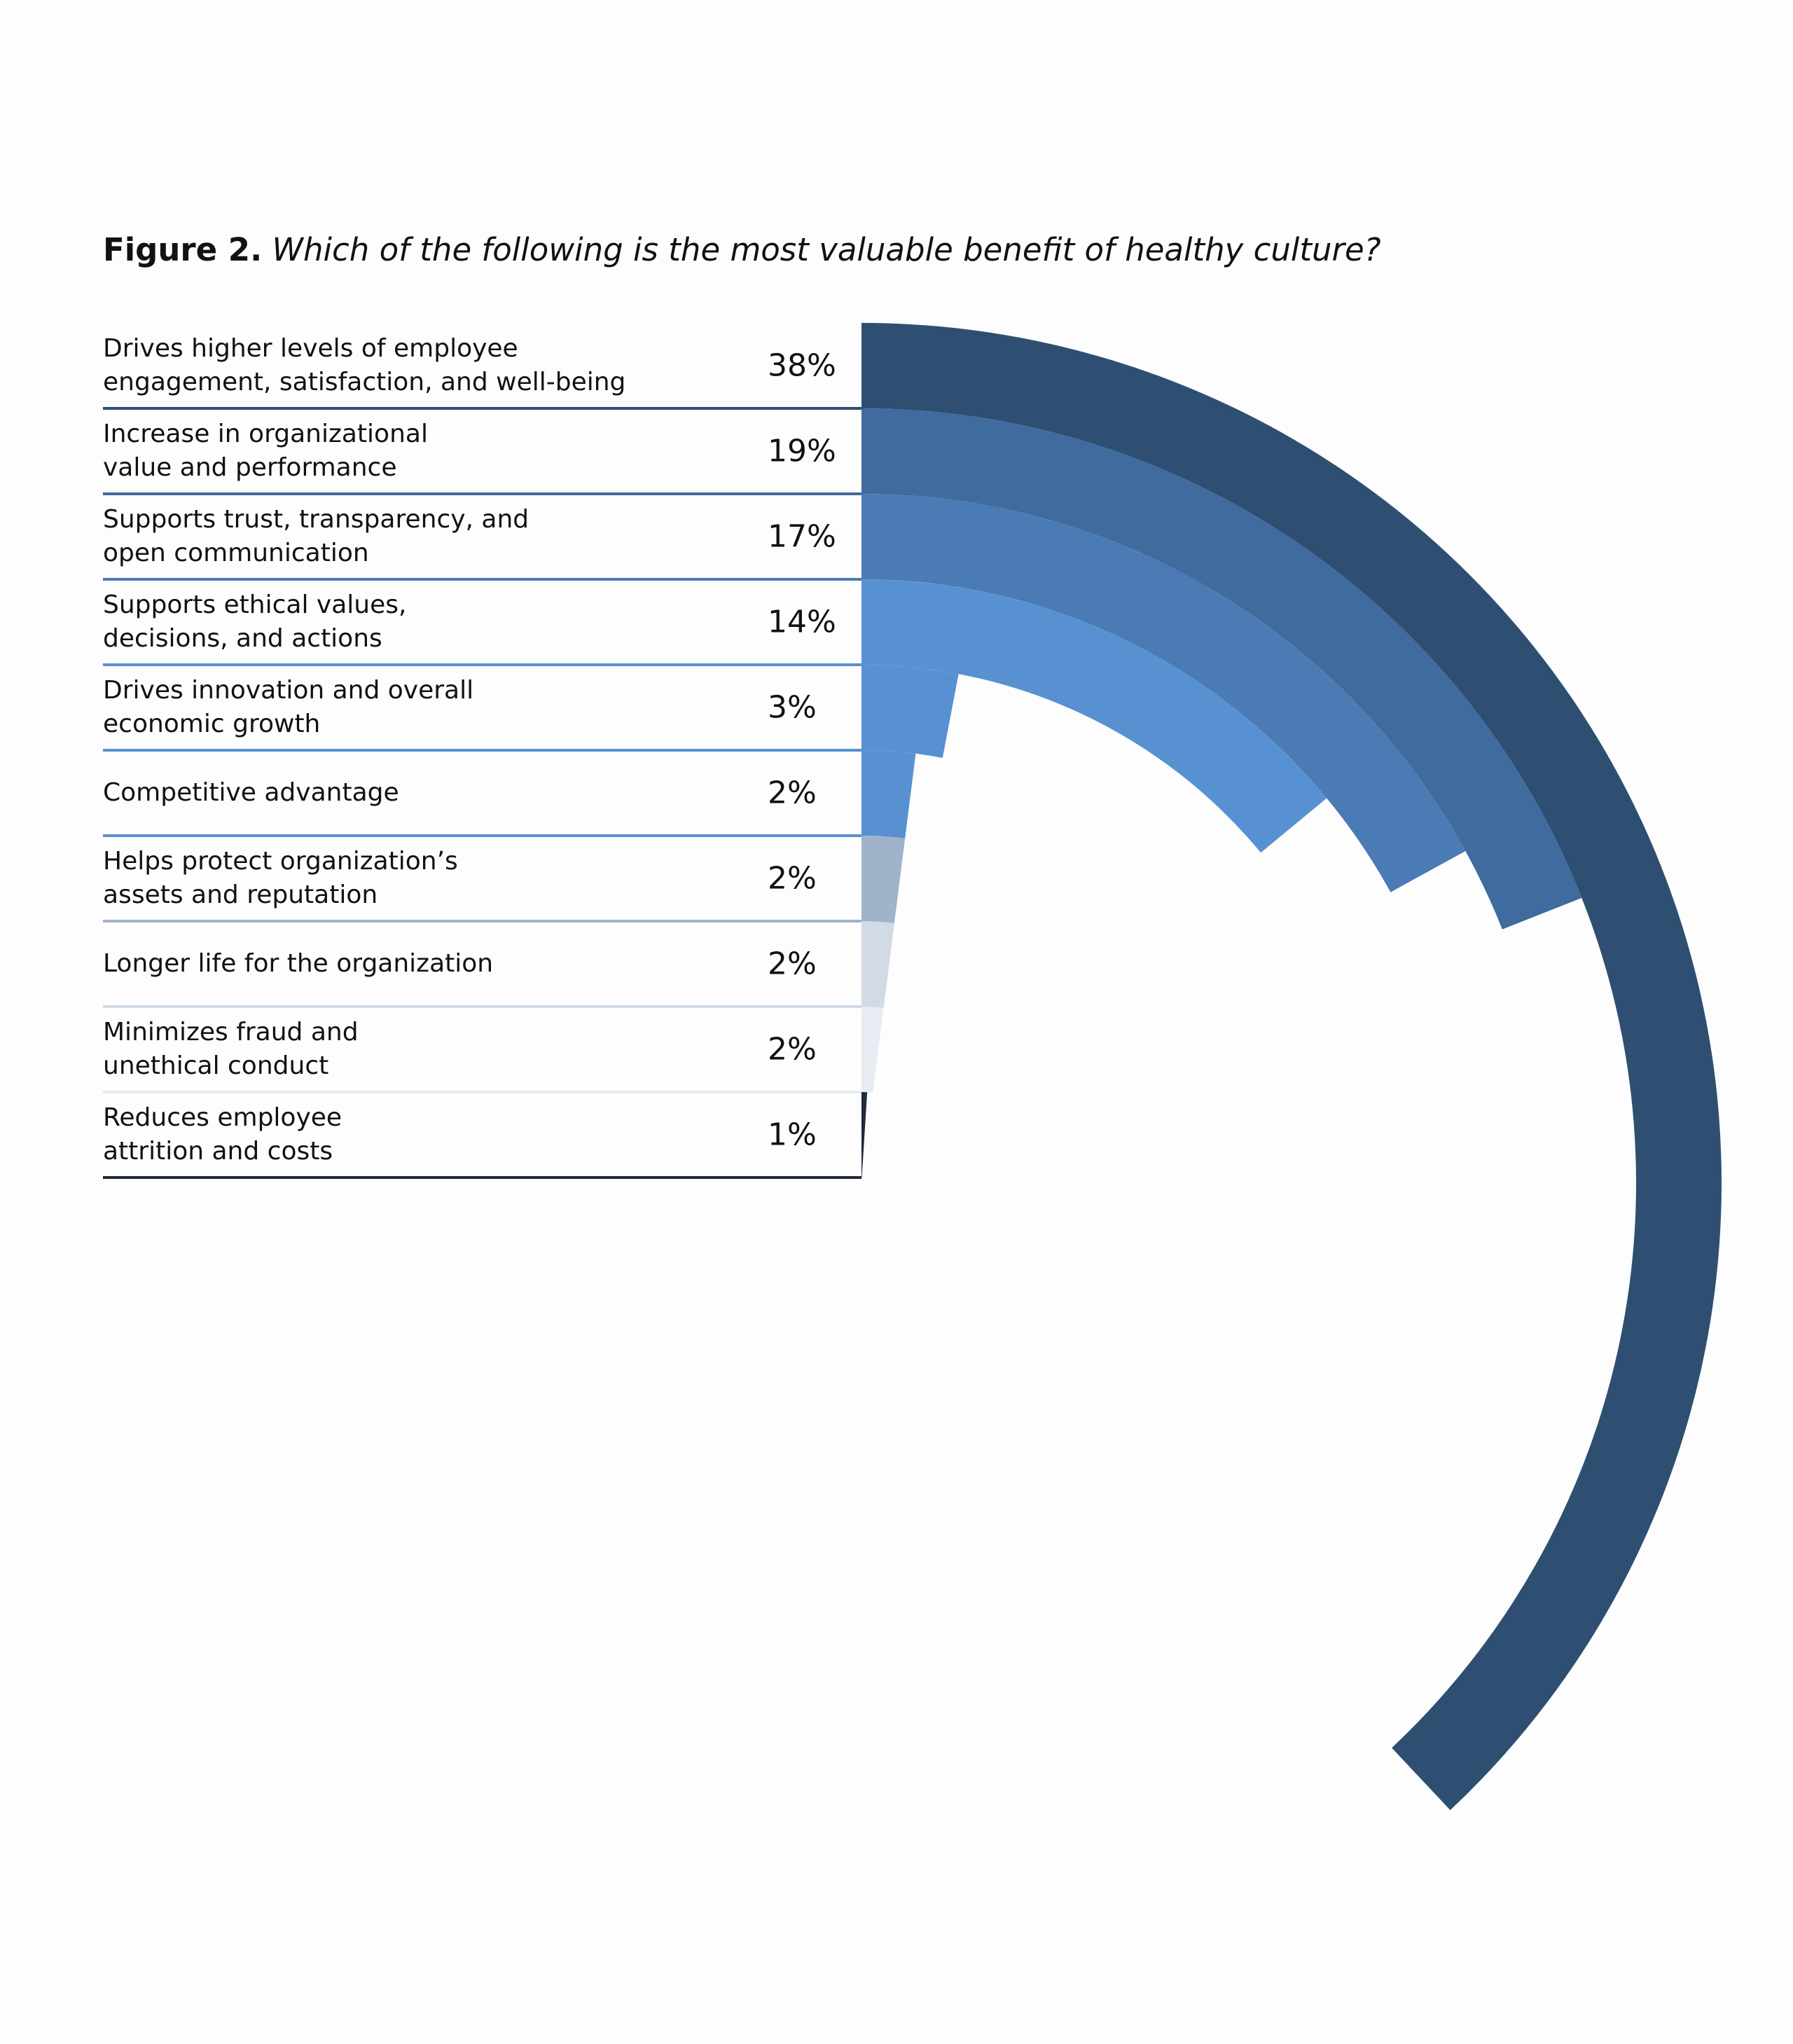 The height and width of the screenshot is (2044, 1793). I want to click on category-label: Competitive advantage, so click(251, 792).